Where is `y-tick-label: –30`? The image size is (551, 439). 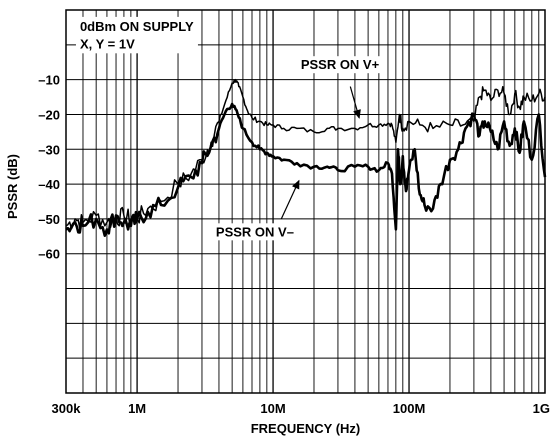 y-tick-label: –30 is located at coordinates (49, 149).